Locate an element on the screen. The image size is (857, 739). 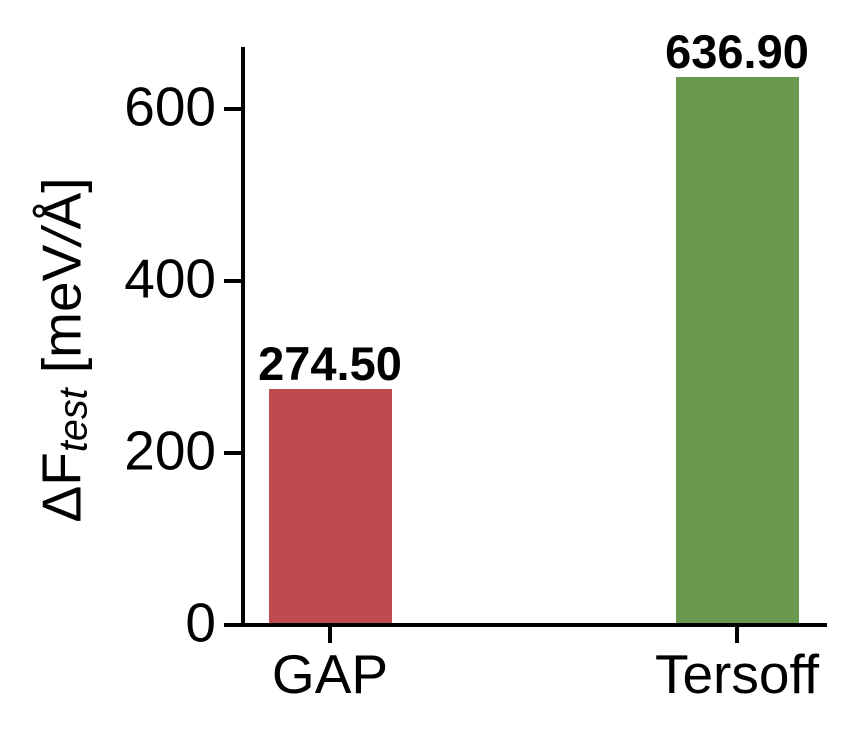
y-tick-label: 600 is located at coordinates (170, 106).